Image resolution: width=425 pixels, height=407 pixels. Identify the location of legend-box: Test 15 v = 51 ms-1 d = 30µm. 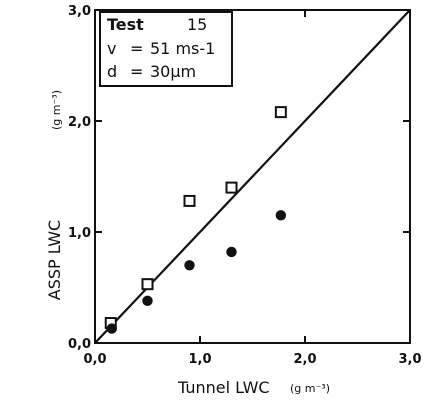
(166, 49).